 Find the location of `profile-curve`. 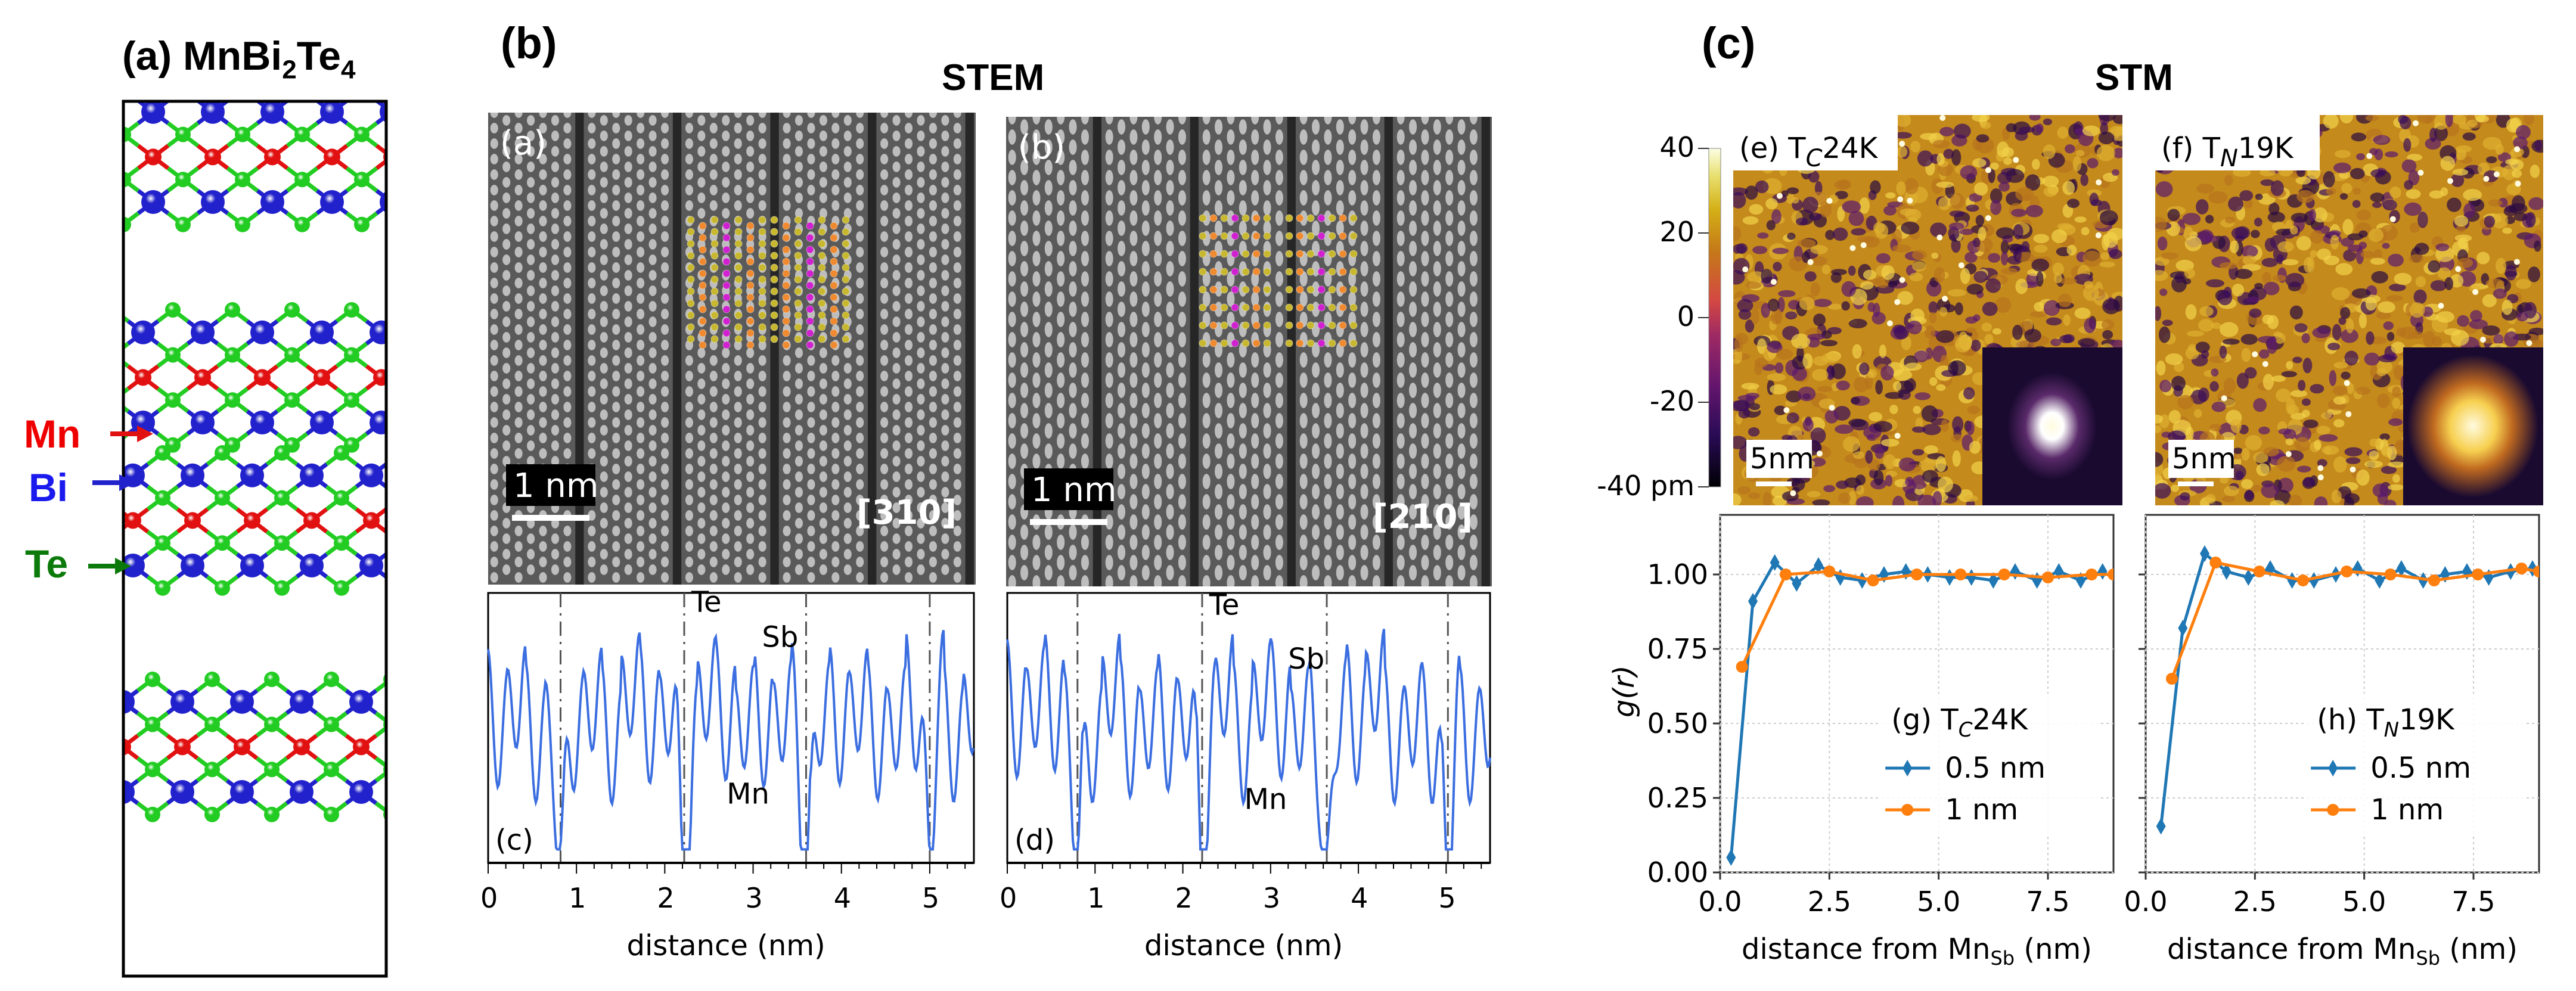

profile-curve is located at coordinates (730, 740).